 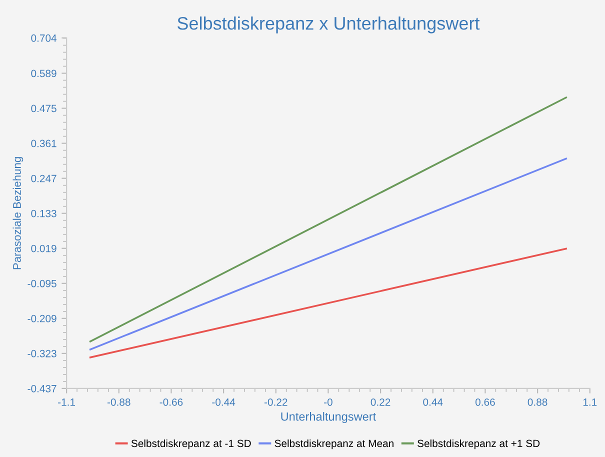 I want to click on y-tick-label: 0.019, so click(x=43, y=248).